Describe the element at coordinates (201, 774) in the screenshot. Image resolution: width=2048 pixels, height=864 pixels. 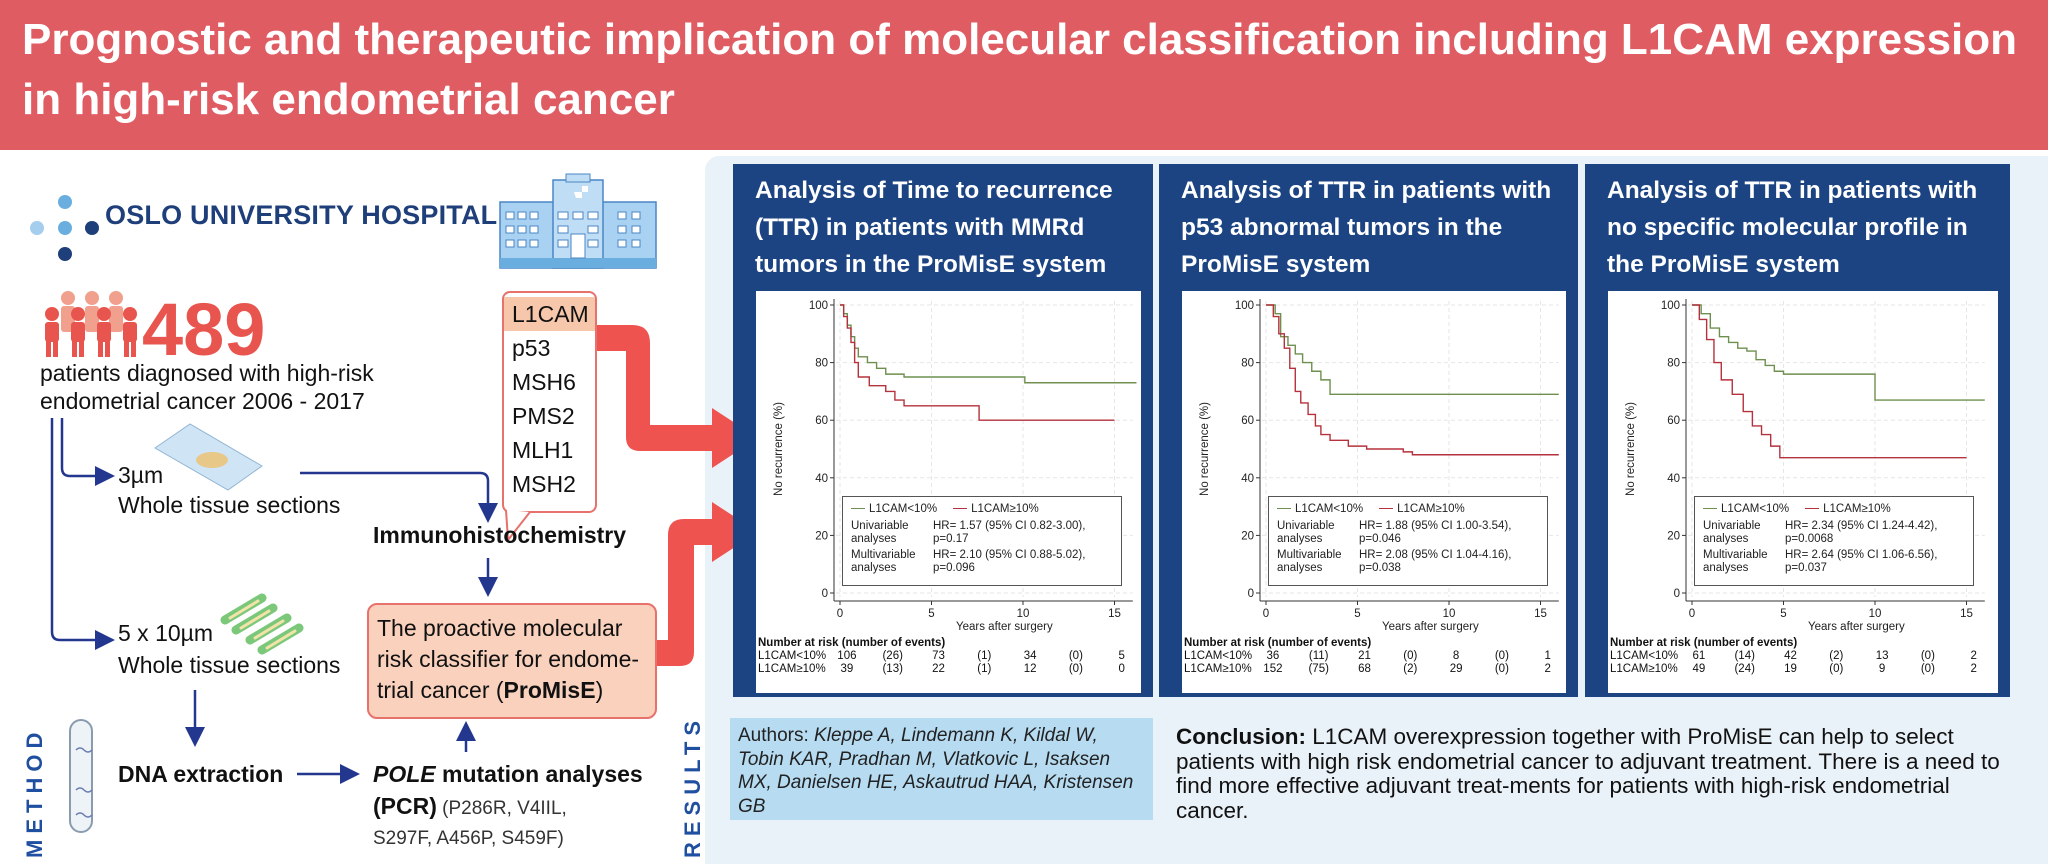
I see `dna-extraction-label: DNA extraction` at that location.